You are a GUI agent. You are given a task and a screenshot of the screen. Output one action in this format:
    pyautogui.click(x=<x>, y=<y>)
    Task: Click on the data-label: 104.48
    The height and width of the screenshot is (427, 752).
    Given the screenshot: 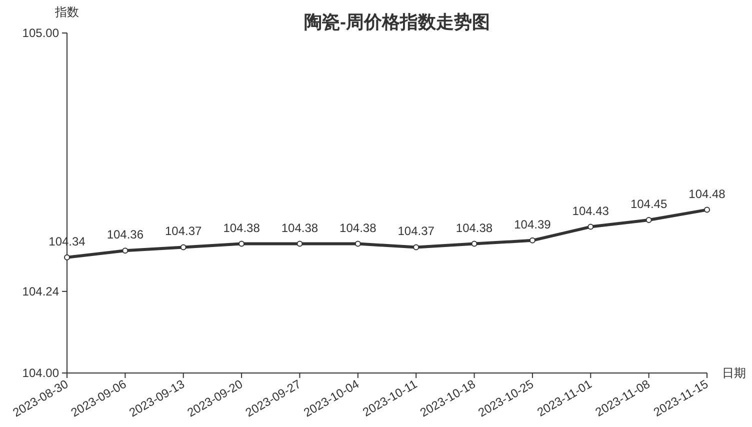 What is the action you would take?
    pyautogui.click(x=707, y=193)
    